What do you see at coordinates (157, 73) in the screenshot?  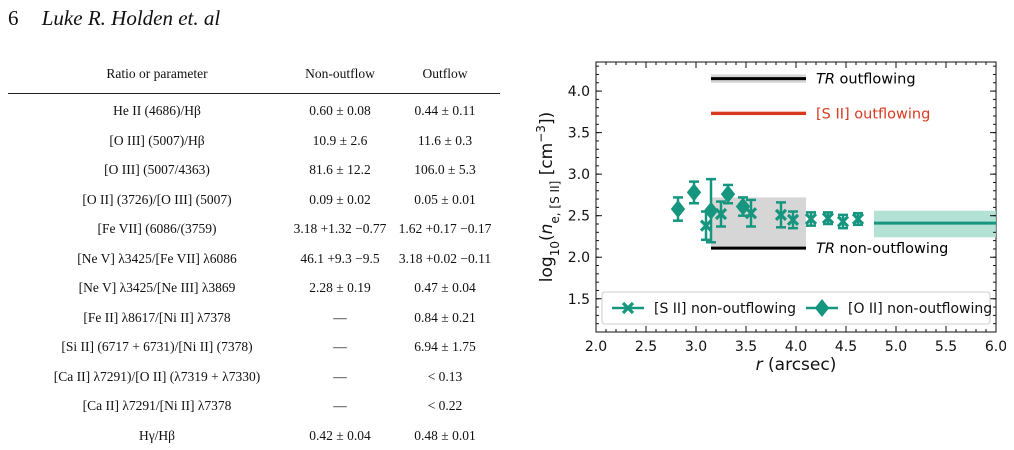 I see `col-header-parameter: Ratio or parameter` at bounding box center [157, 73].